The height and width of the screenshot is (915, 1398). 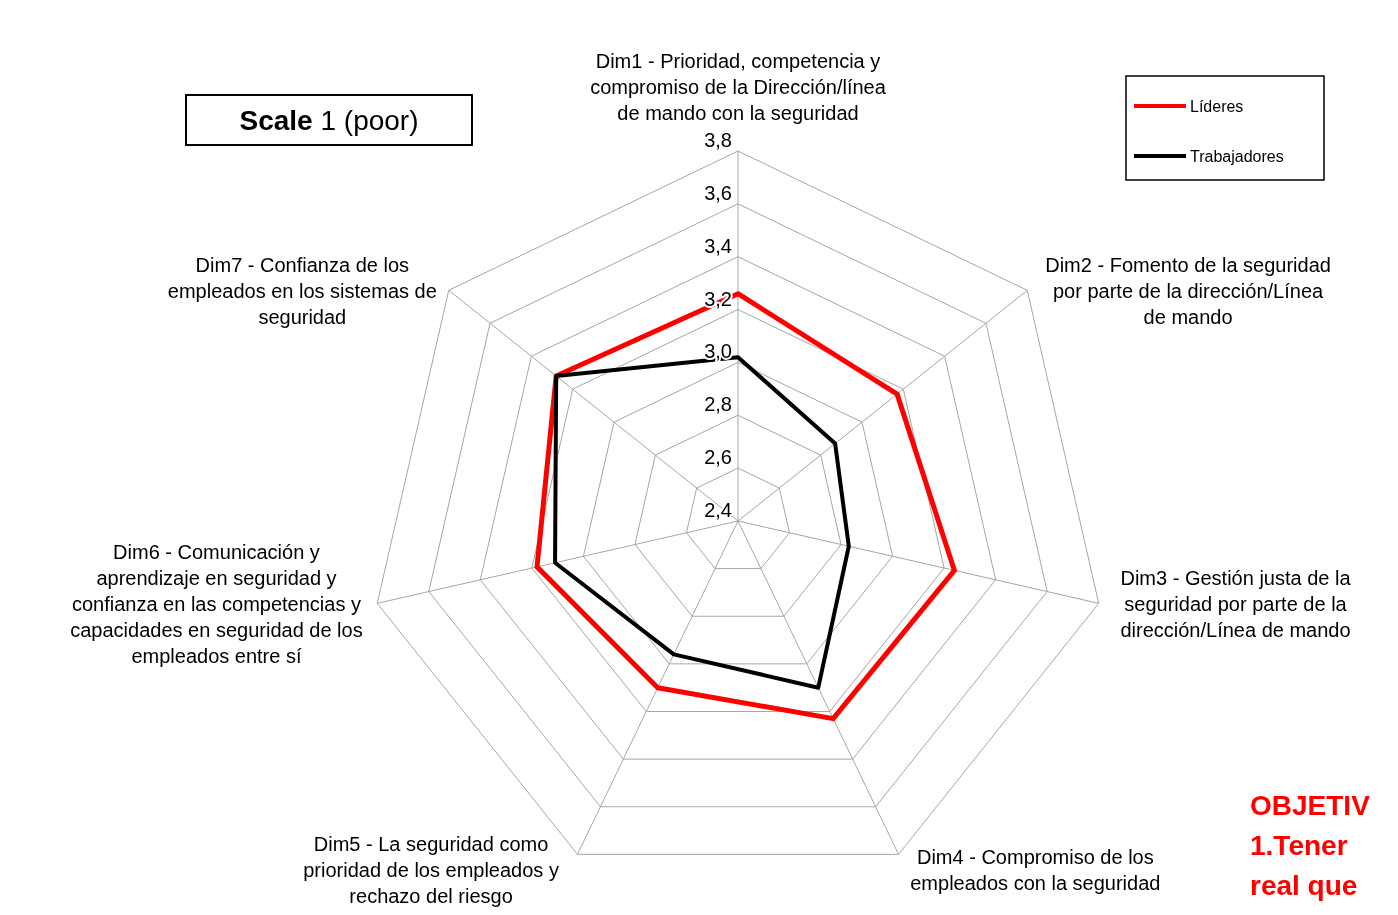 What do you see at coordinates (738, 86) in the screenshot?
I see `spoke-label: Dim1 - Prioridad, competencia y compromiso de la Dirección/línea de mando con la seguridad` at bounding box center [738, 86].